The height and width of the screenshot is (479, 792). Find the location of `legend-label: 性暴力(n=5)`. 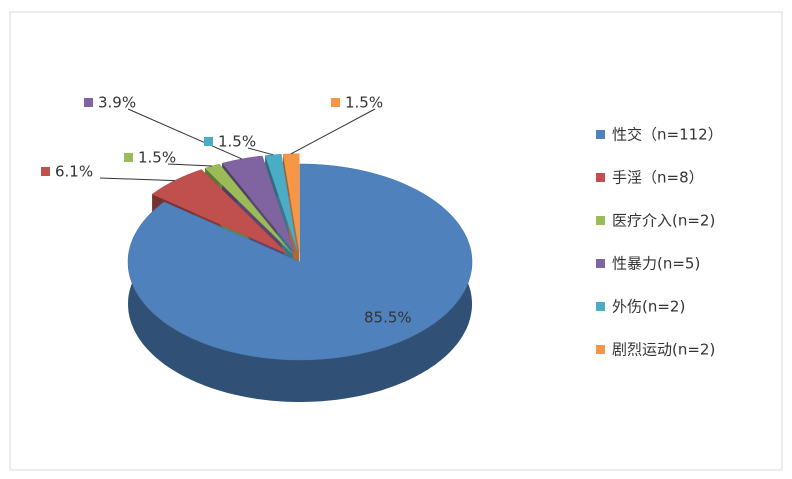

legend-label: 性暴力(n=5) is located at coordinates (656, 264).